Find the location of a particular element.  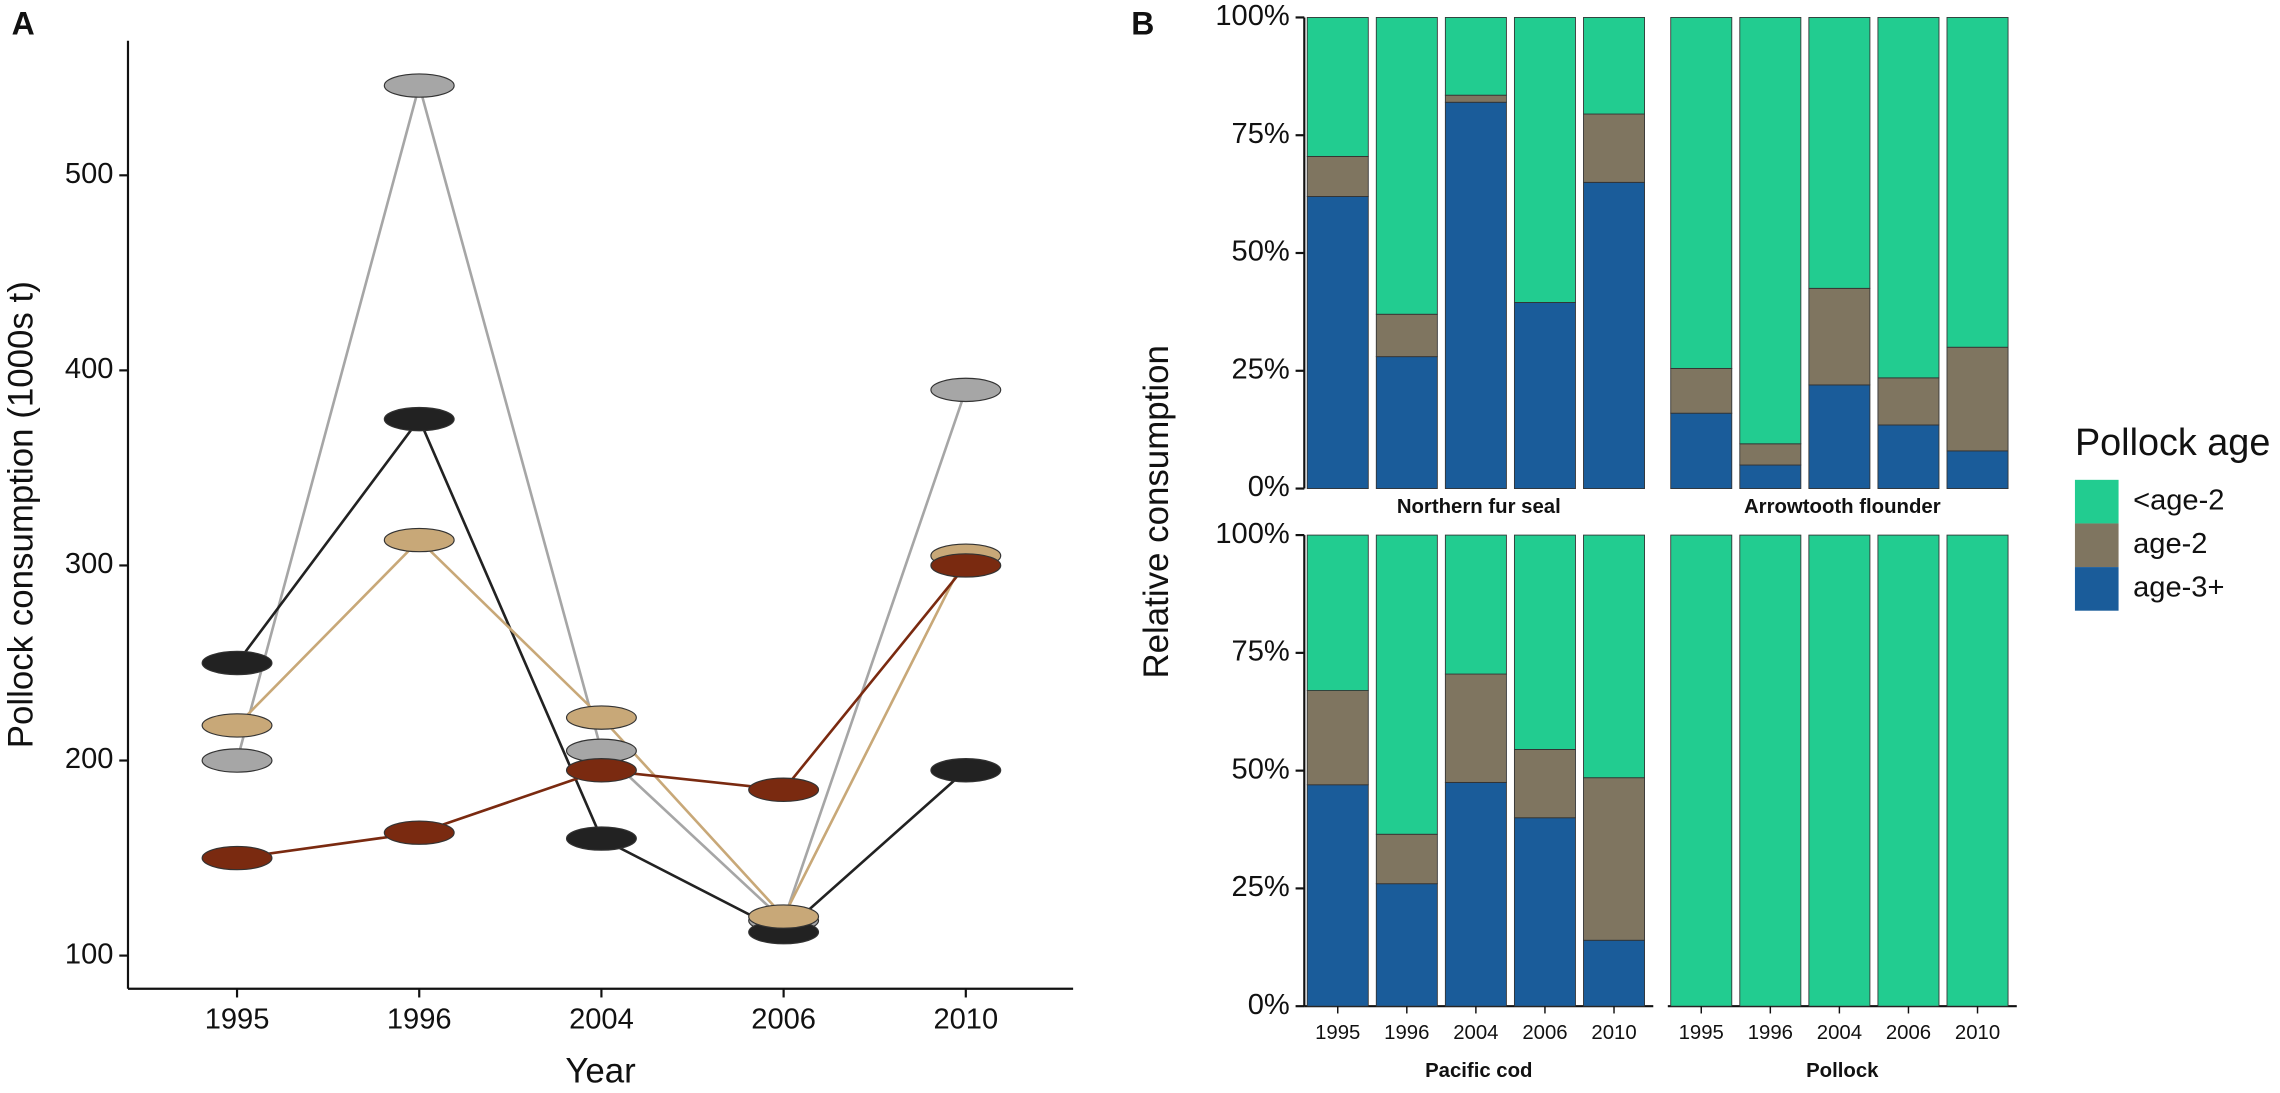

y-axis-label: Relative consumption is located at coordinates (1156, 511).